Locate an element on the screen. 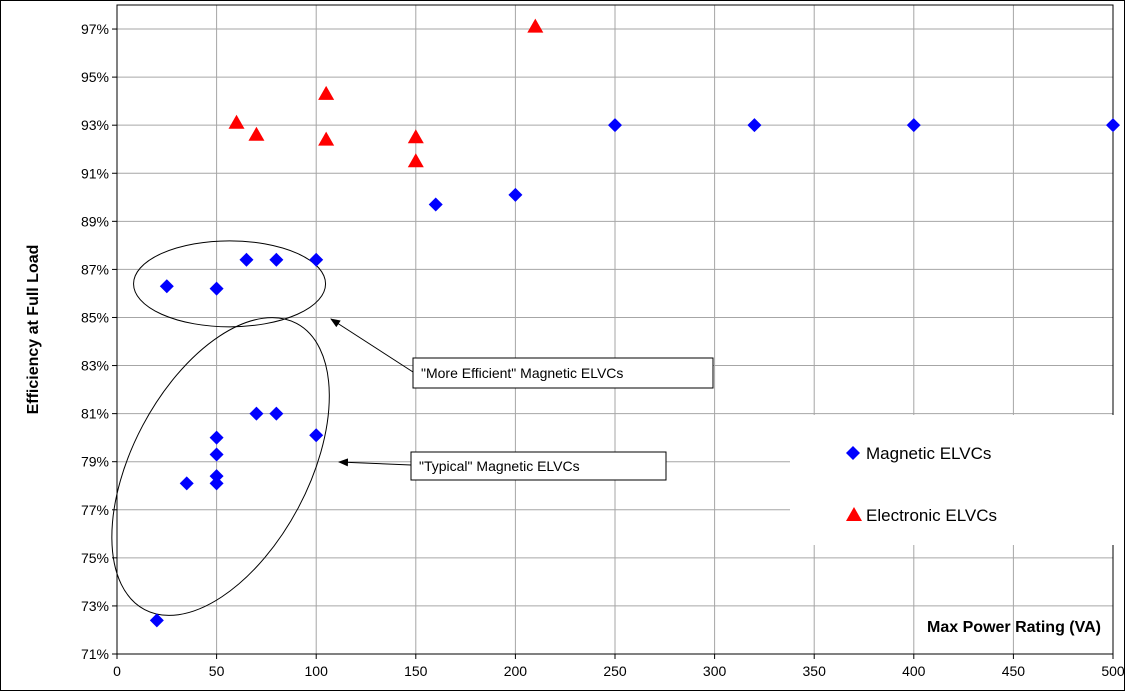  x-tick-label: 300 is located at coordinates (715, 671).